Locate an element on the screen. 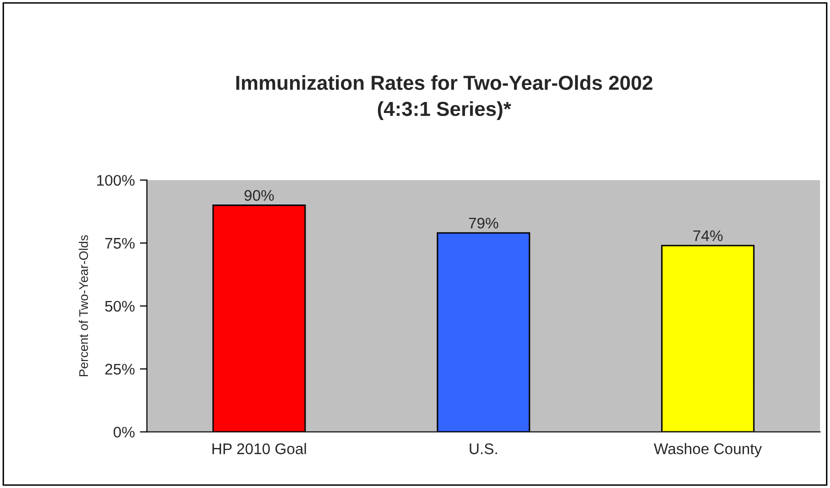 The height and width of the screenshot is (488, 830). data-label: 74% is located at coordinates (708, 236).